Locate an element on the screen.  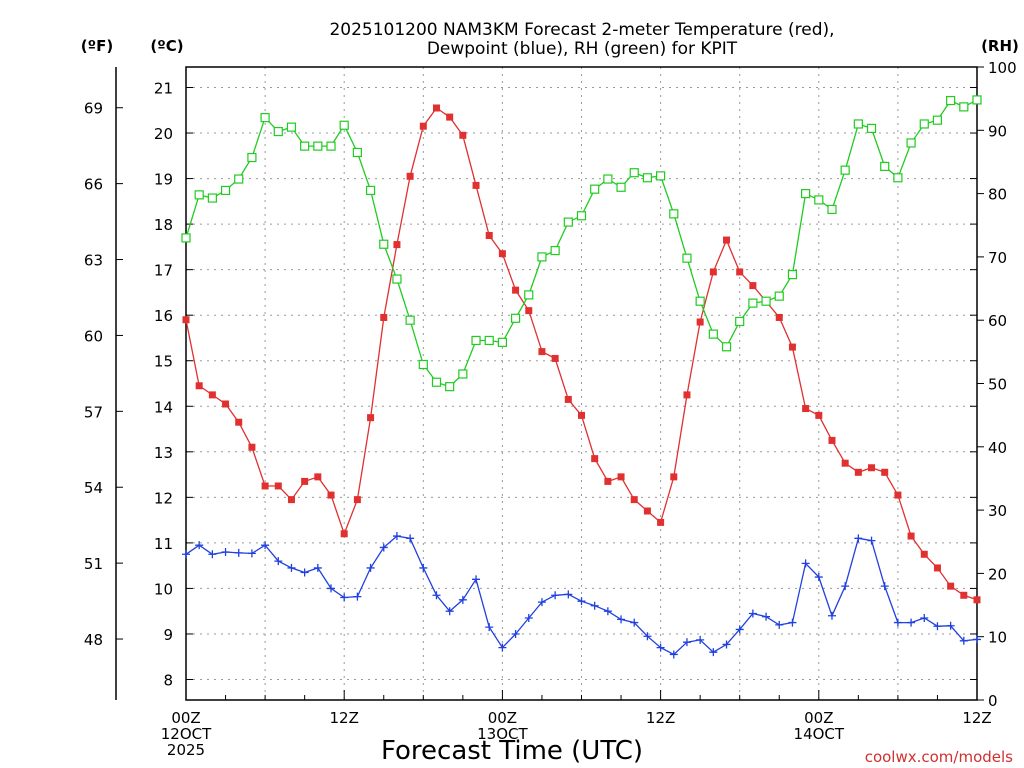
chart-title-line2: Dewpoint (blue), RH (green) for KPIT is located at coordinates (582, 49).